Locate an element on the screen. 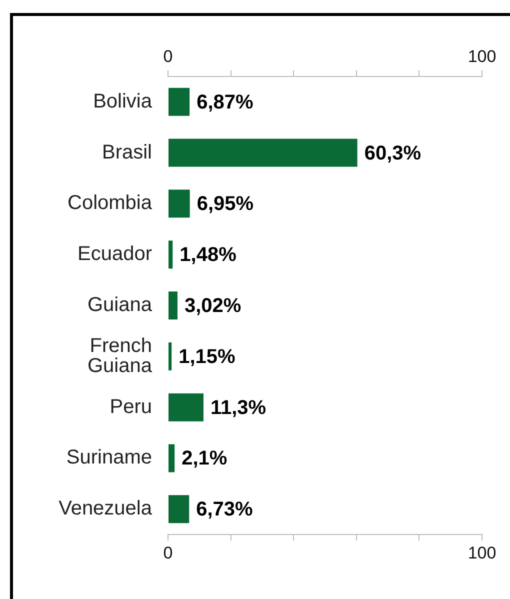  data-label: 3,02% is located at coordinates (213, 306).